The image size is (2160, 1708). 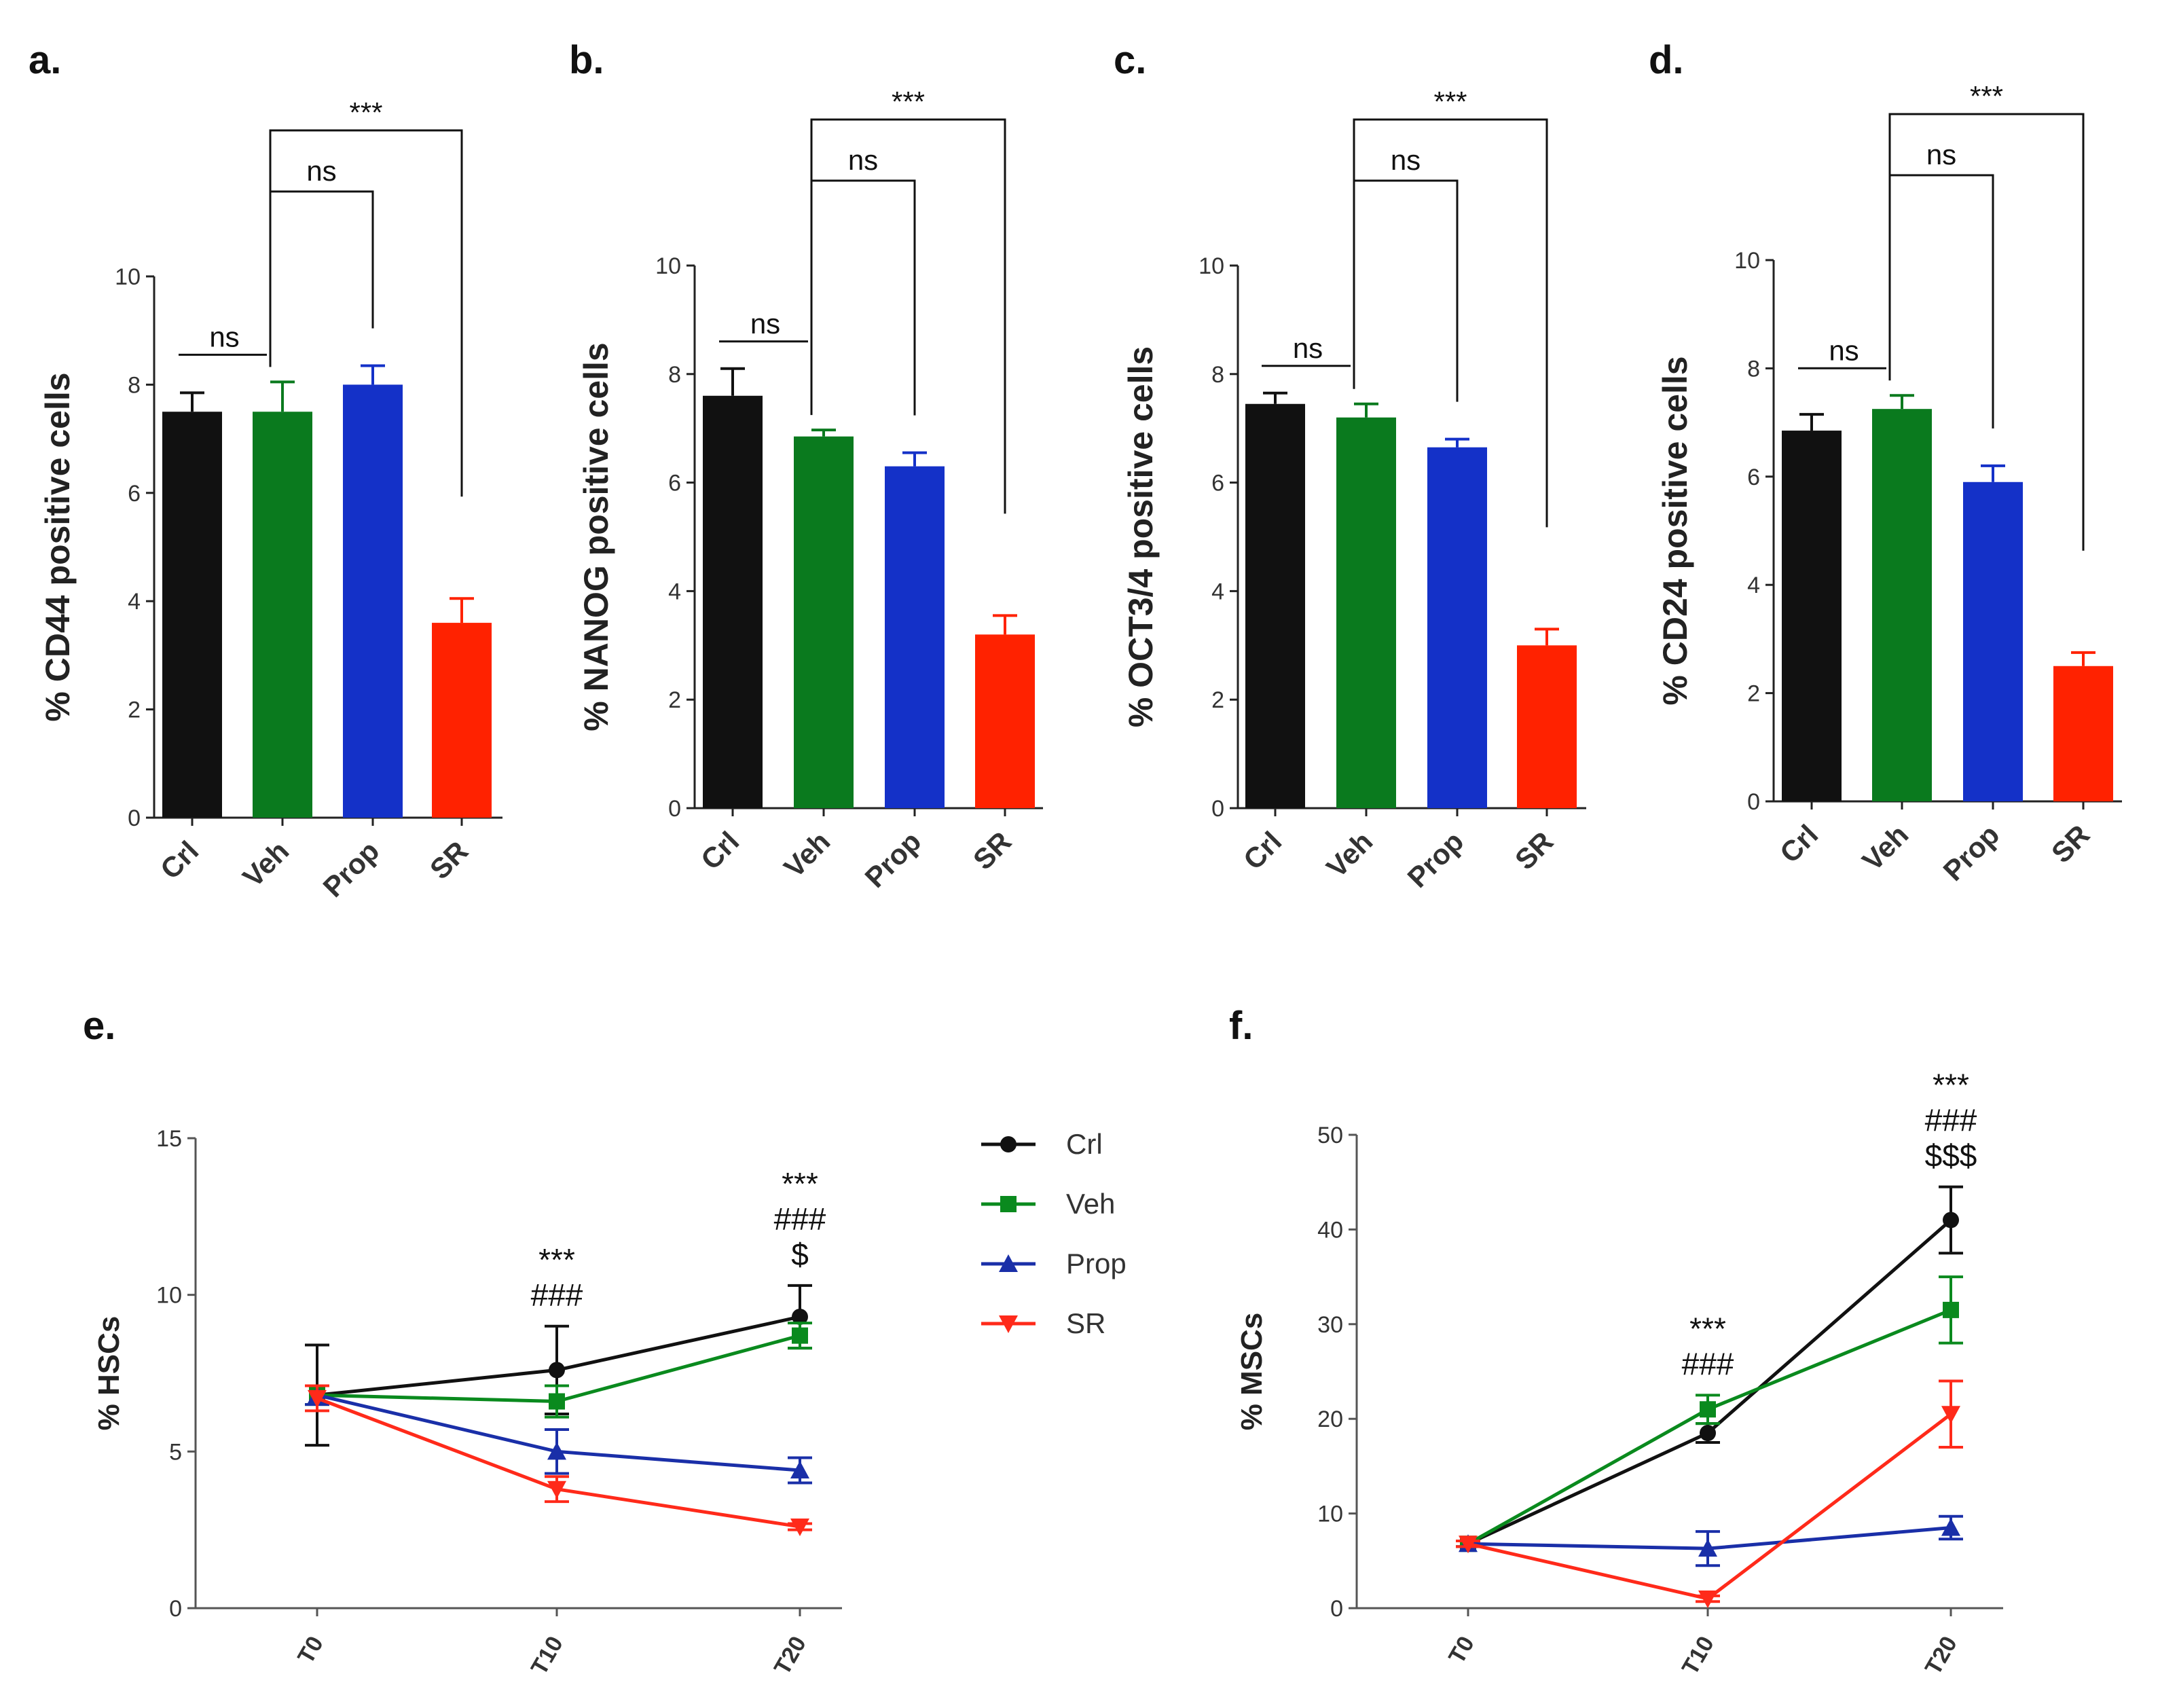 What do you see at coordinates (1330, 1230) in the screenshot?
I see `y-tick-label: 40` at bounding box center [1330, 1230].